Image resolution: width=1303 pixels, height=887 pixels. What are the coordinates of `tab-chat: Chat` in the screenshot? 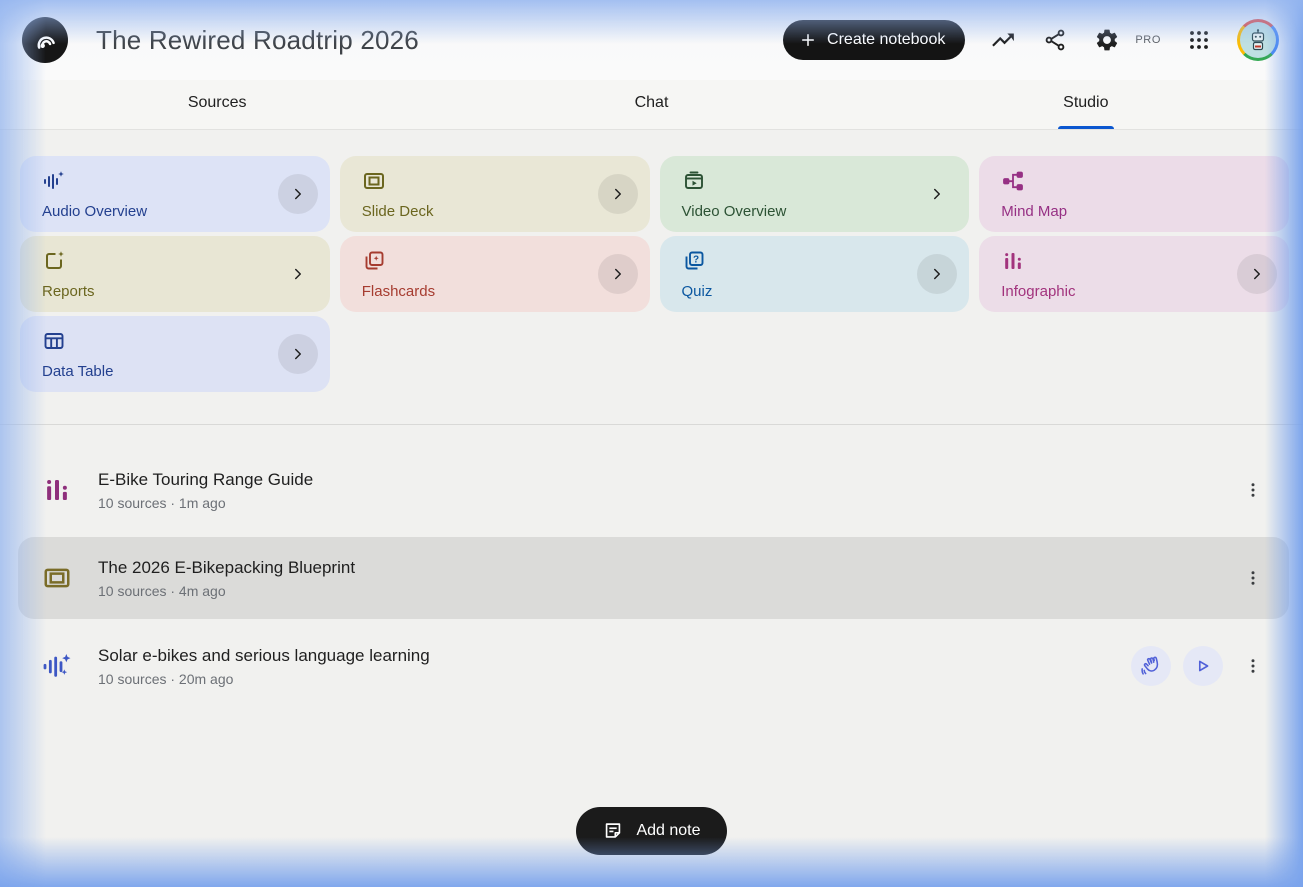 It's located at (651, 104).